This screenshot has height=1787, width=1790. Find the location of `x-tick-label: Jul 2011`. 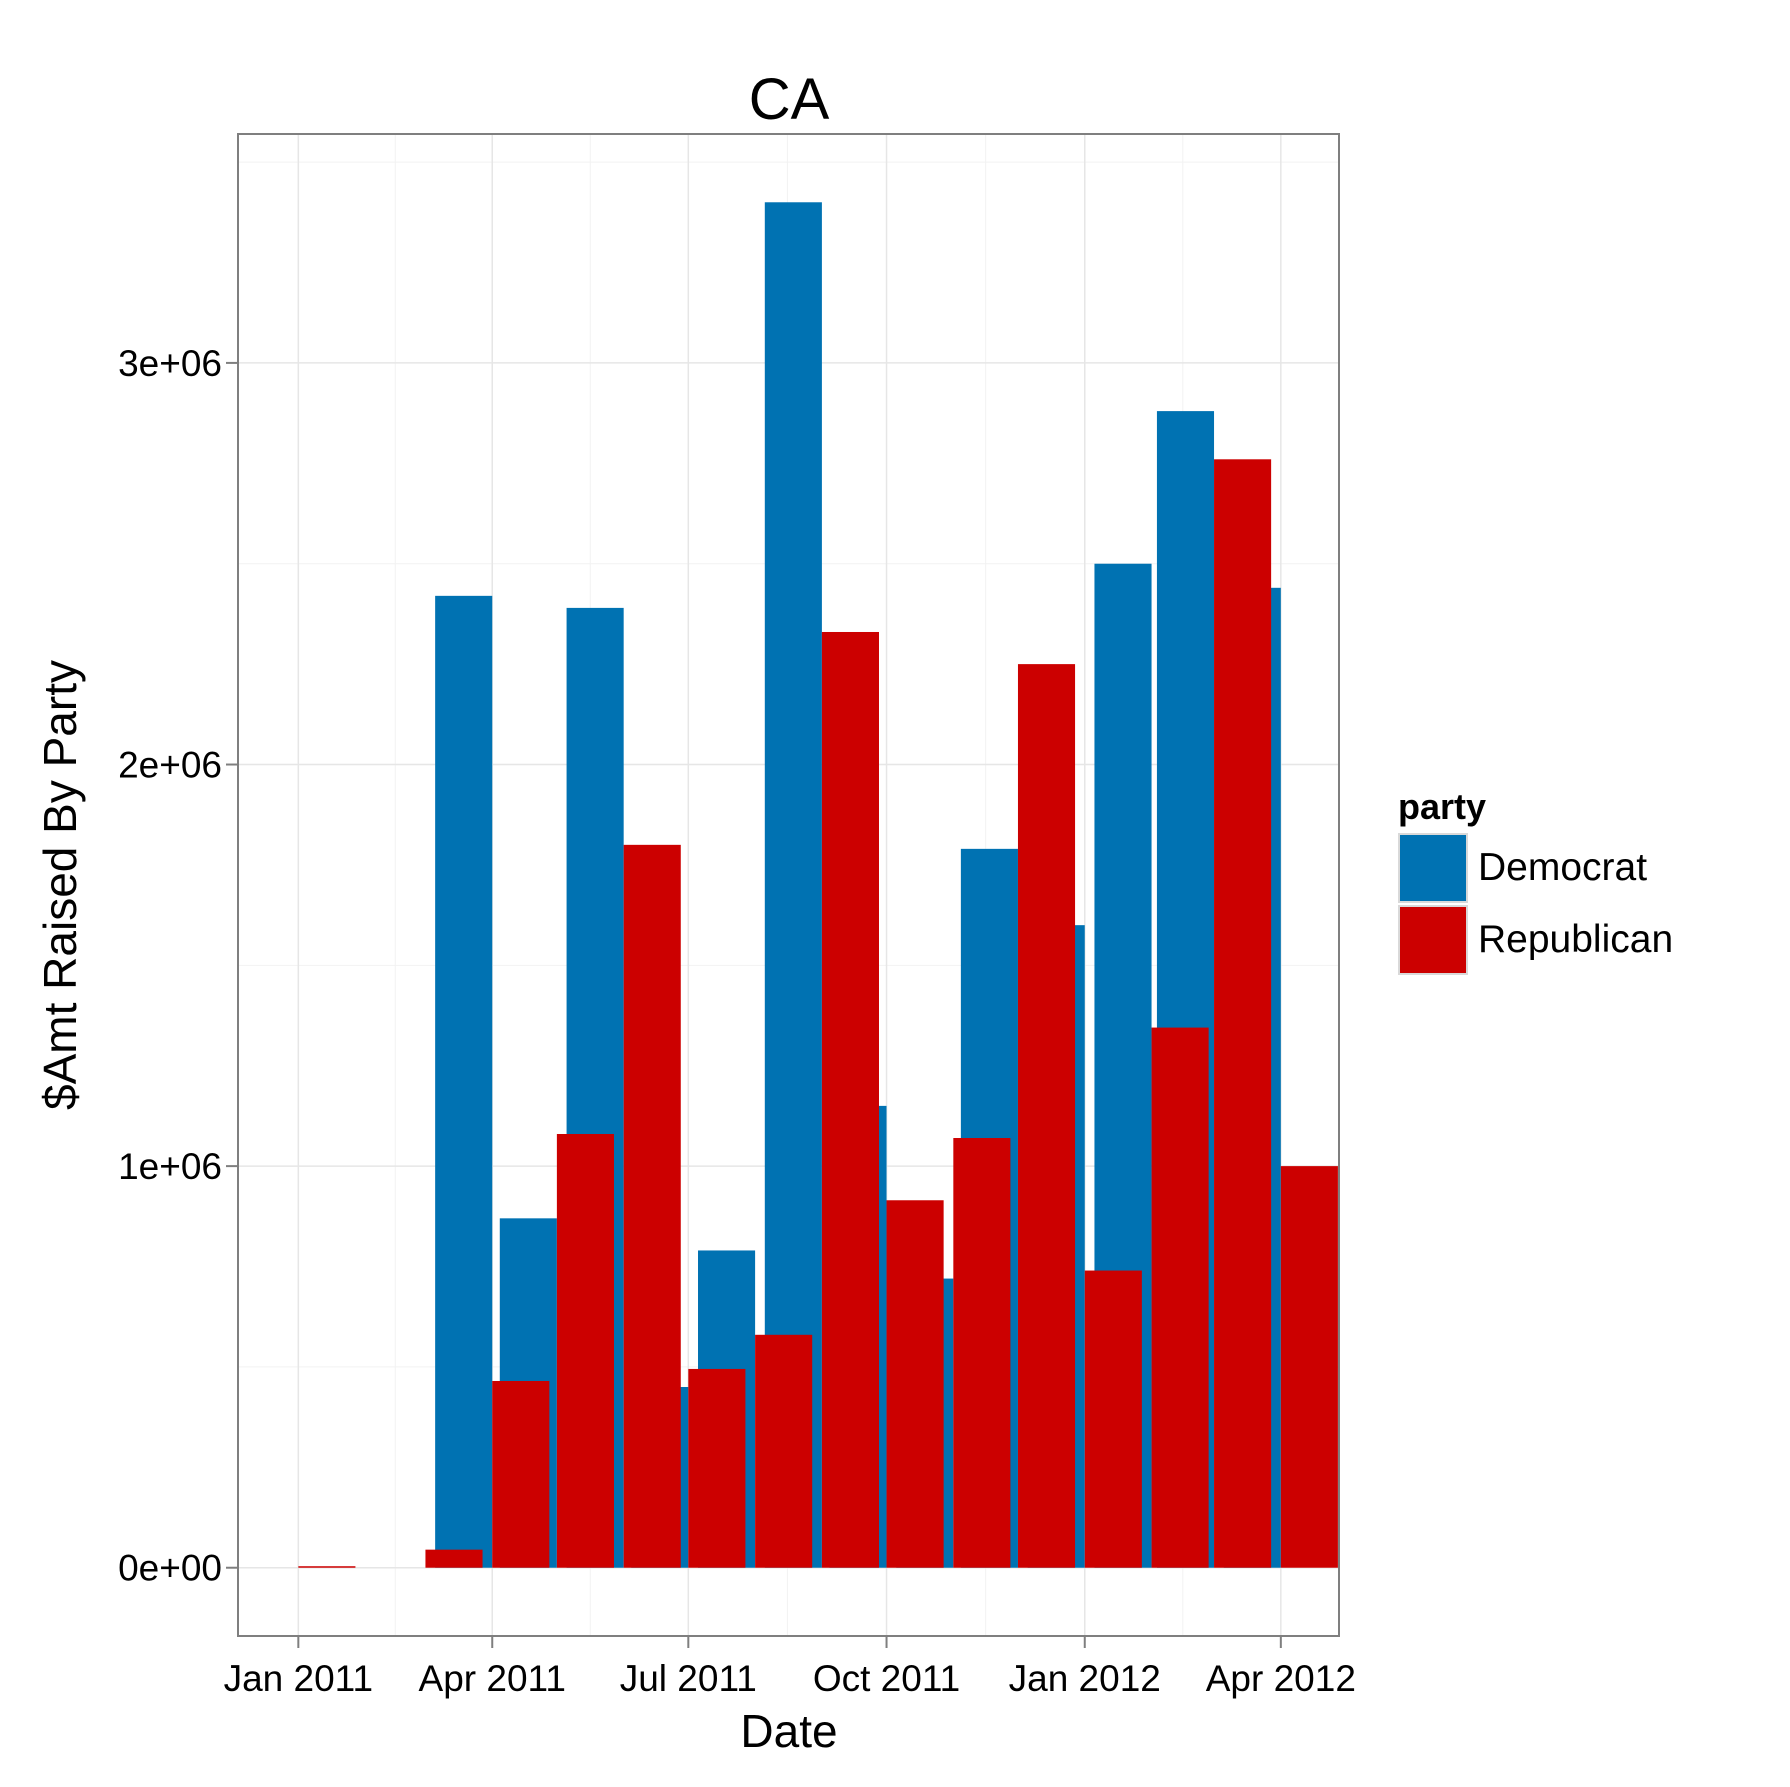

x-tick-label: Jul 2011 is located at coordinates (688, 1678).